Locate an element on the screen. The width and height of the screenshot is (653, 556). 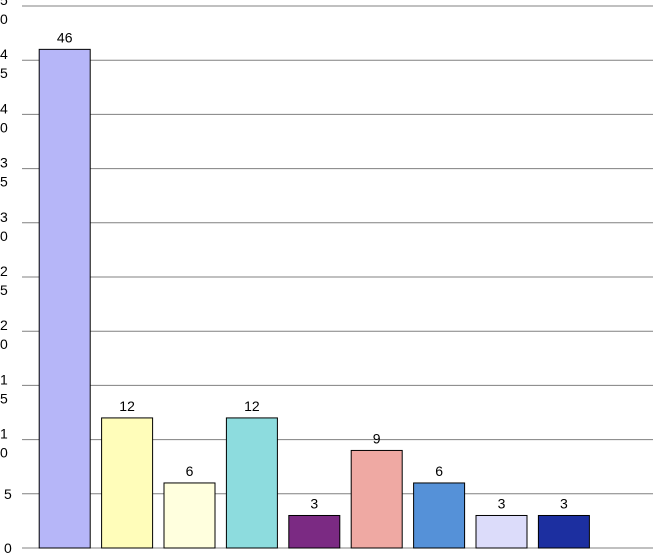
data-label-1: 46 is located at coordinates (65, 37).